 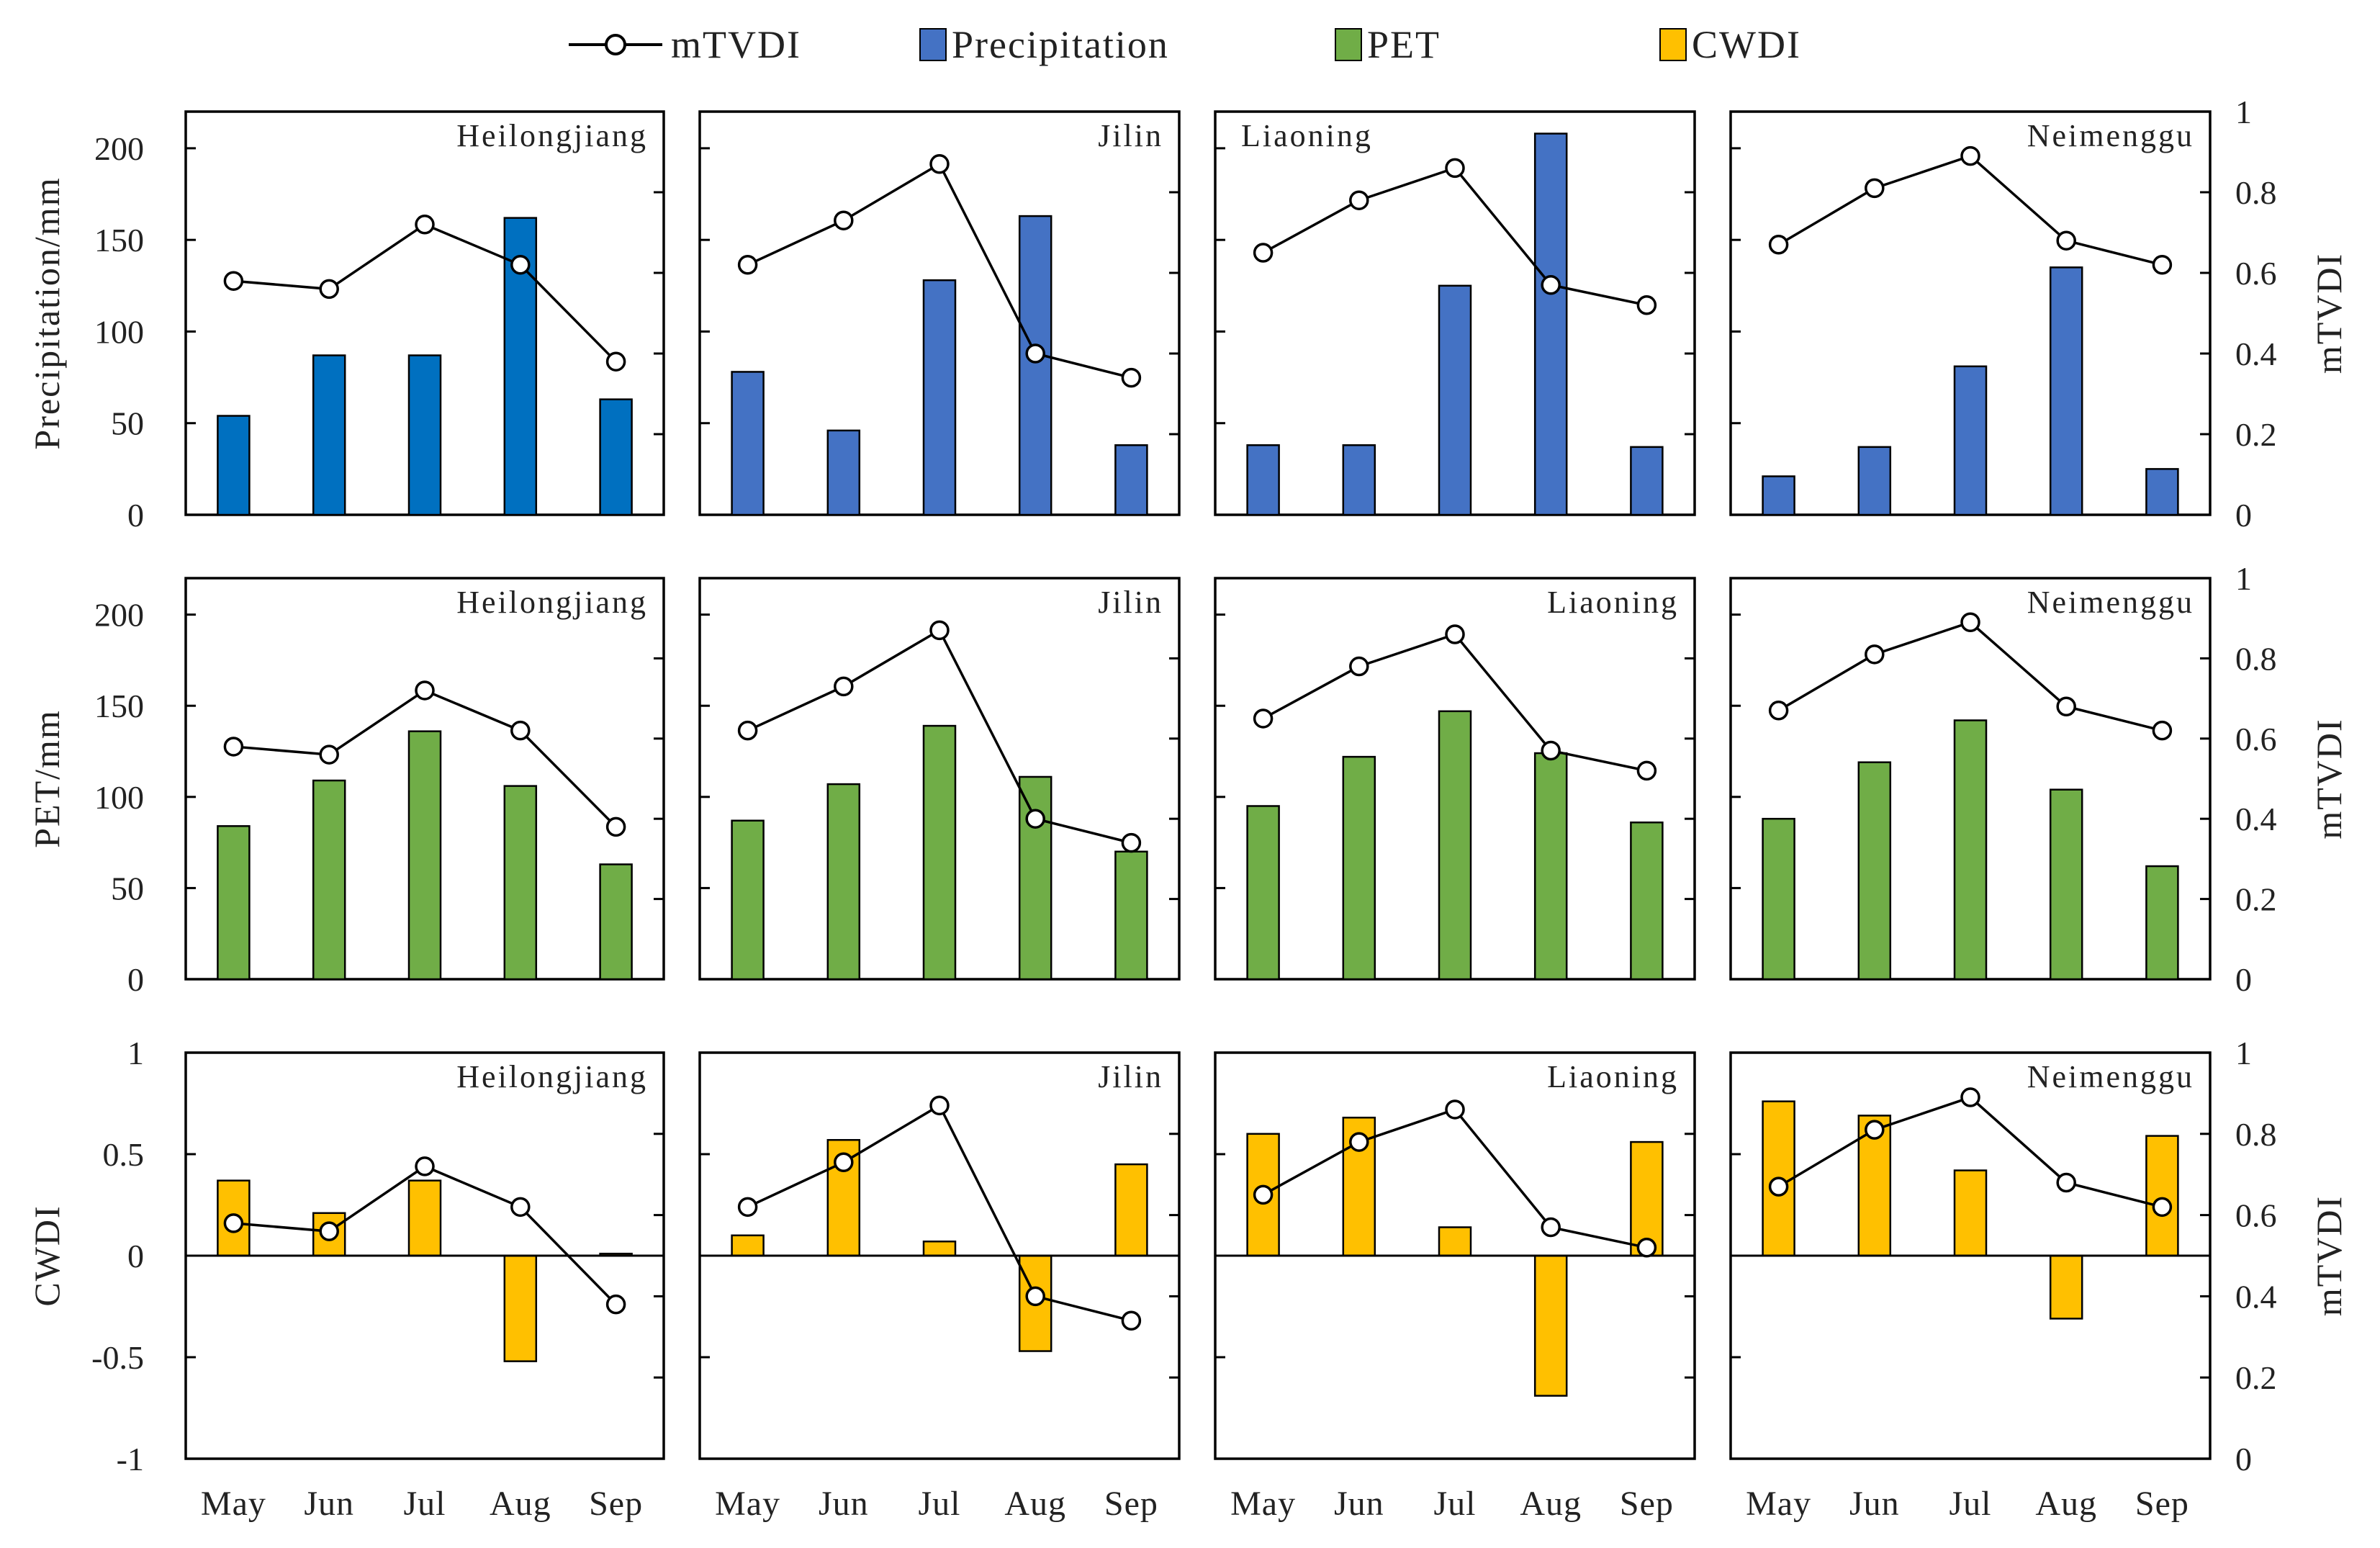 What do you see at coordinates (1455, 1241) in the screenshot?
I see `bar-cwdi-jul` at bounding box center [1455, 1241].